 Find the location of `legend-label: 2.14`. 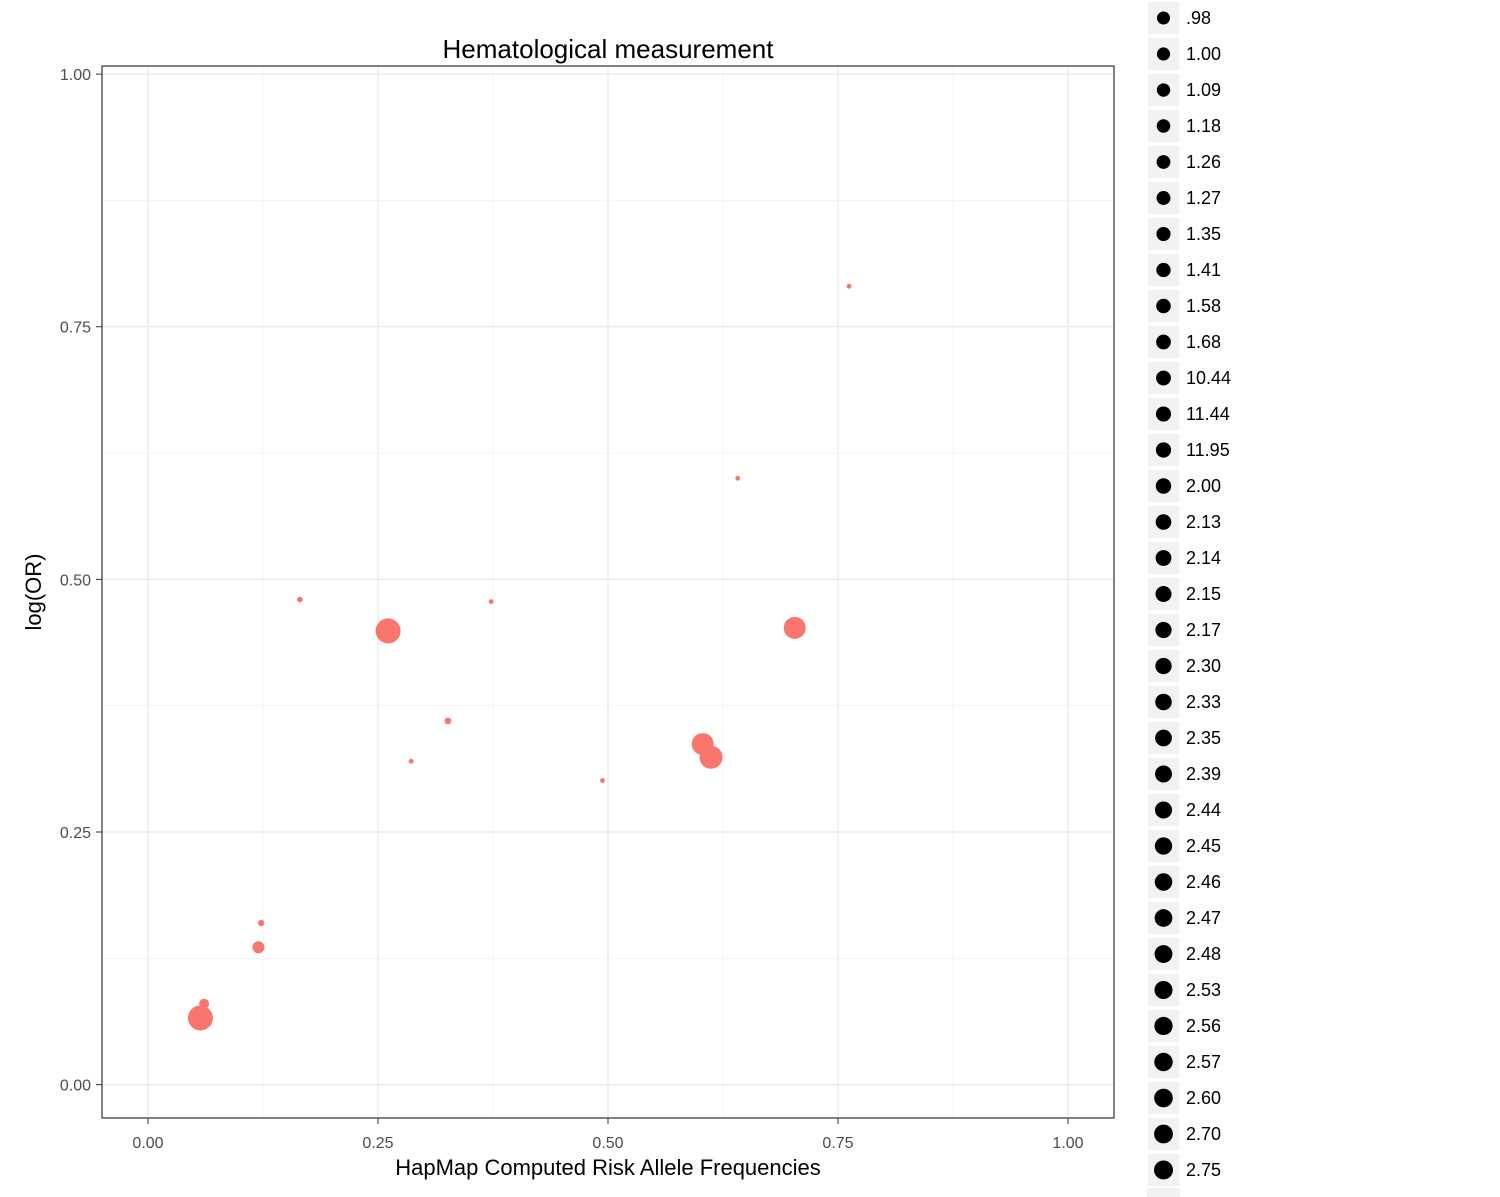

legend-label: 2.14 is located at coordinates (1203, 558).